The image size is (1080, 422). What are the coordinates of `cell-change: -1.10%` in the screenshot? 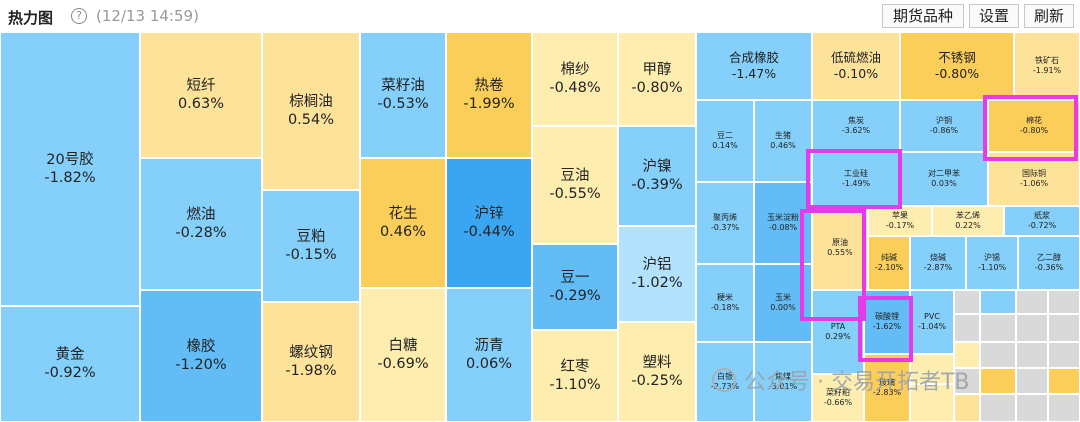 It's located at (575, 385).